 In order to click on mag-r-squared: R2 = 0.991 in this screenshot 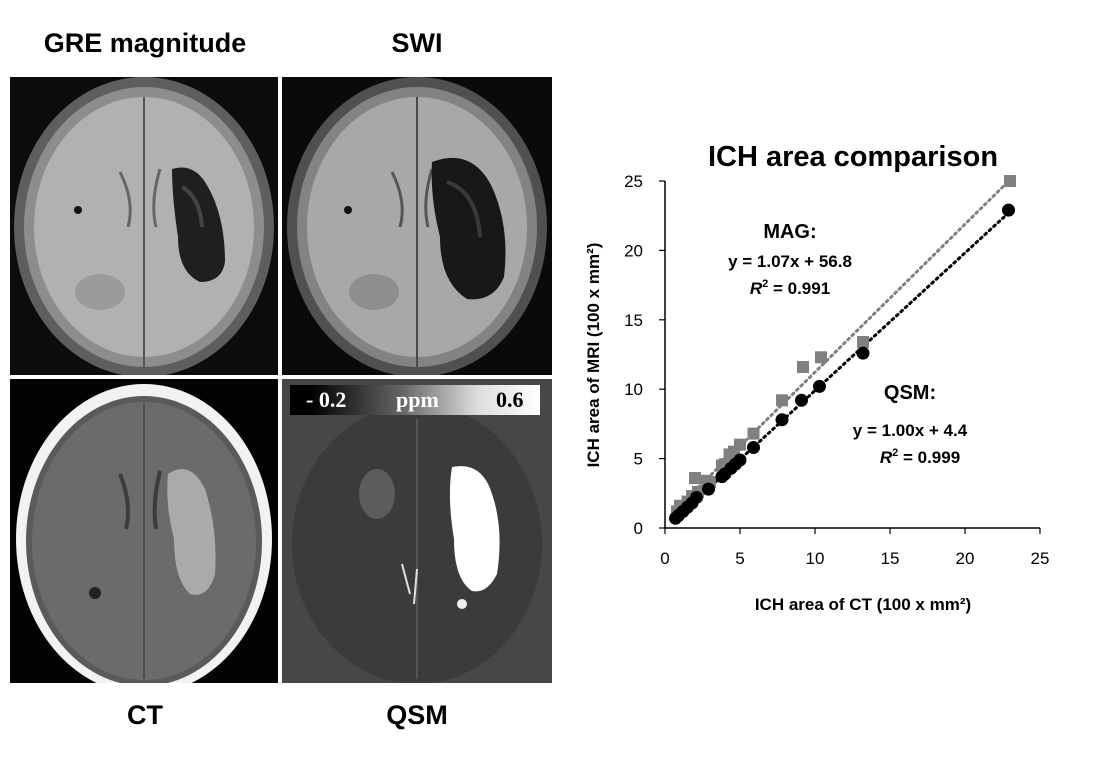, I will do `click(790, 288)`.